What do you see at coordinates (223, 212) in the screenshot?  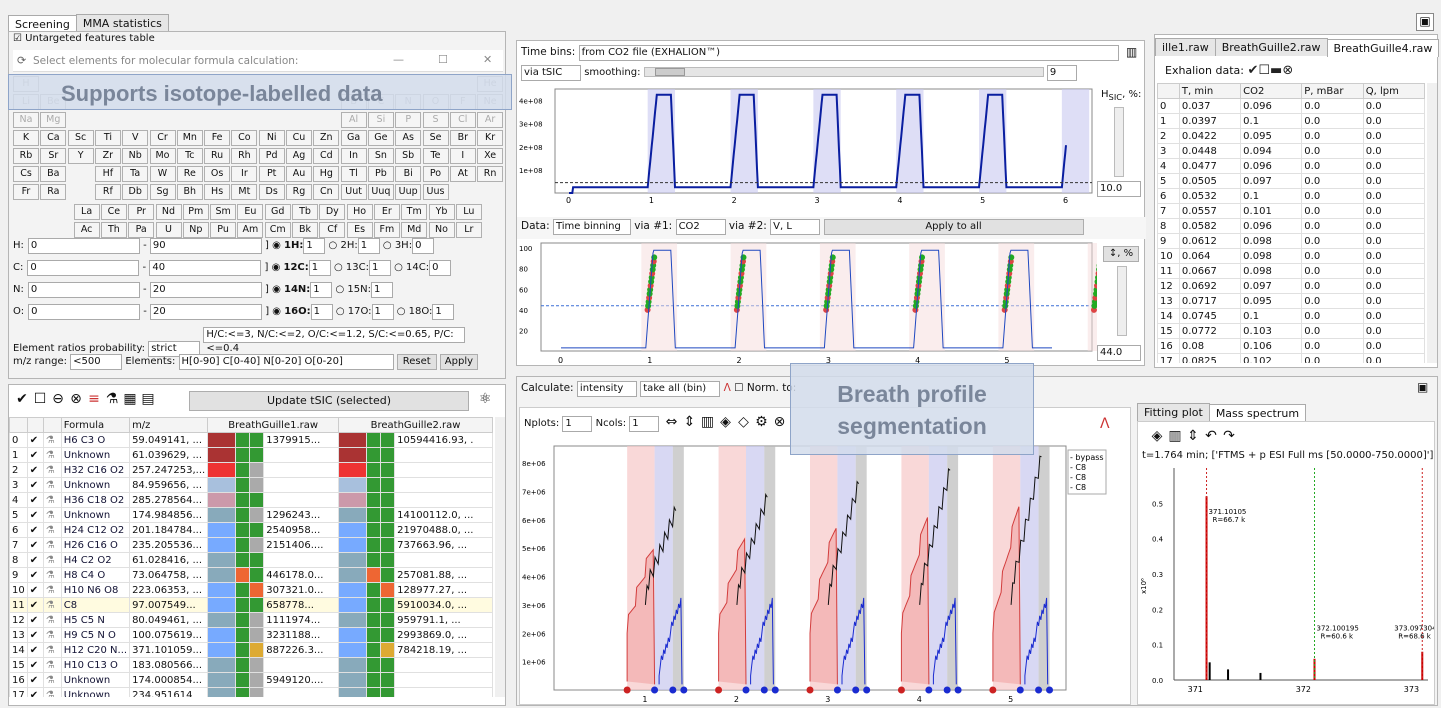 I see `element-Sm: Sm` at bounding box center [223, 212].